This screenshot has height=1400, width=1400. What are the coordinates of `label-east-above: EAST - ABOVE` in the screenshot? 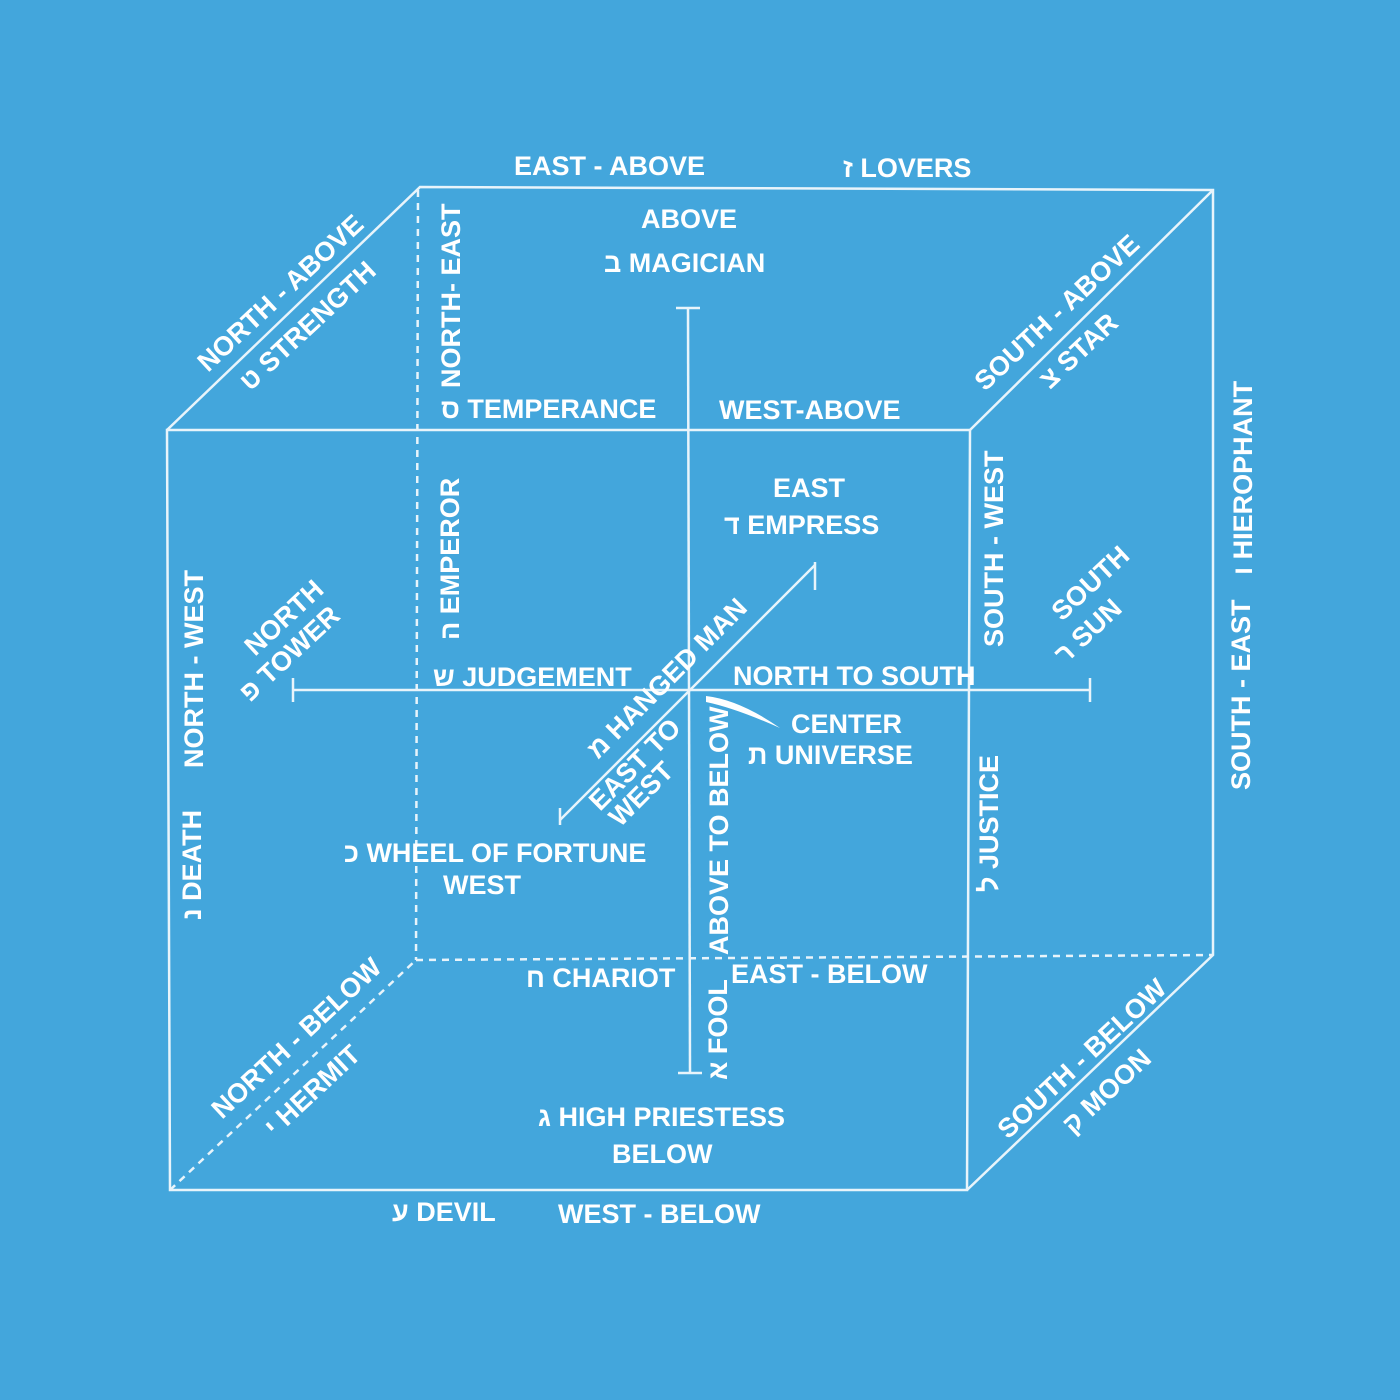 It's located at (609, 166).